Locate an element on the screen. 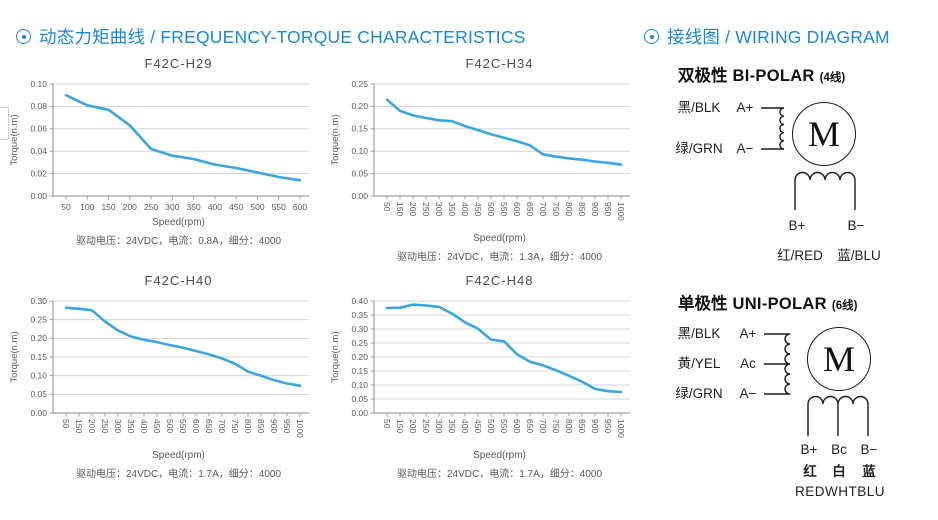 The image size is (938, 520). y-tick-label: 0.04 is located at coordinates (38, 151).